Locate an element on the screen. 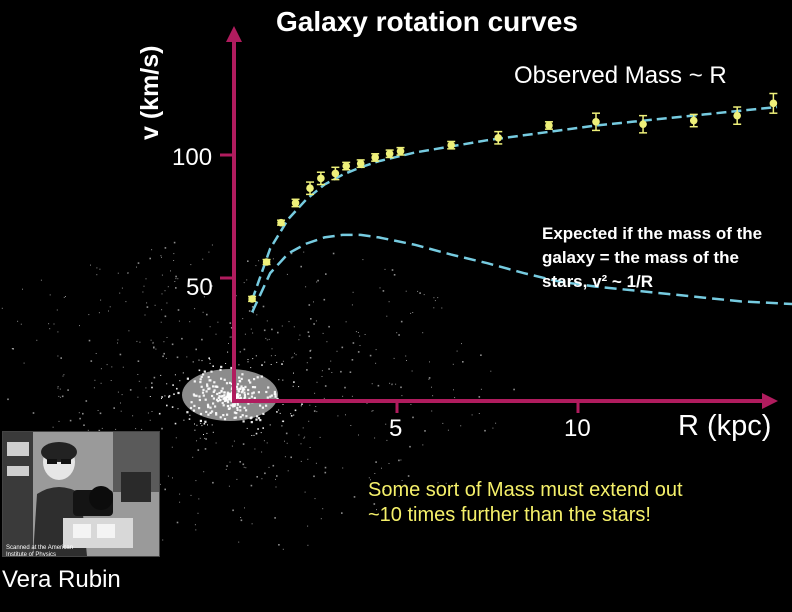  conclusion-line-2: ~10 times further than the stars! is located at coordinates (509, 515).